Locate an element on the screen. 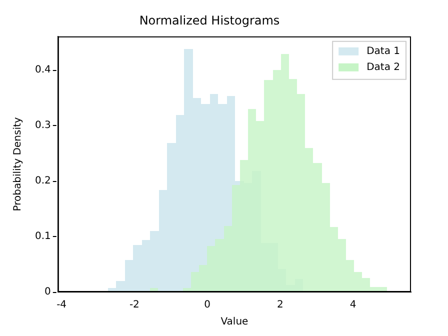  x-axis-title: Value is located at coordinates (234, 322).